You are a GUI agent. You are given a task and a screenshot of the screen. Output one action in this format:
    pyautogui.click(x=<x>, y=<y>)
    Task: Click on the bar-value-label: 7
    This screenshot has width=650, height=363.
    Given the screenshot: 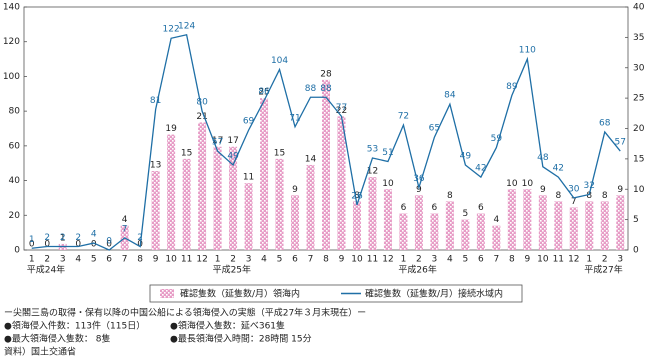 What is the action you would take?
    pyautogui.click(x=574, y=202)
    